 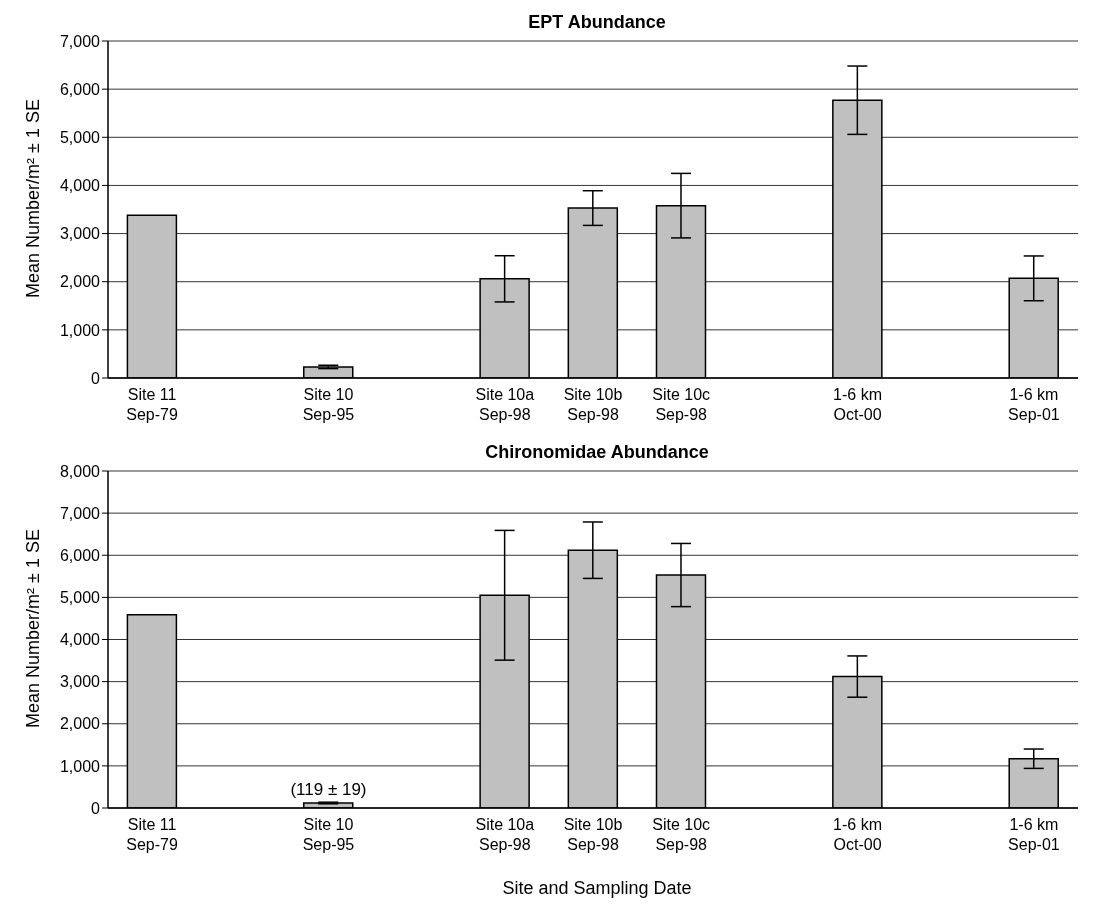 What do you see at coordinates (597, 452) in the screenshot?
I see `chart-title: Chironomidae Abundance` at bounding box center [597, 452].